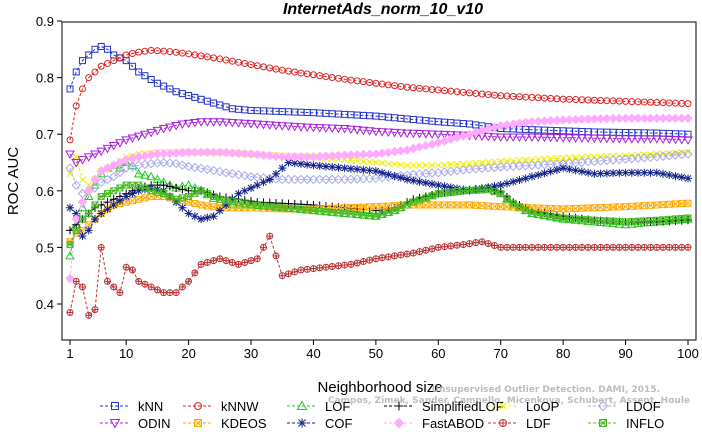  I want to click on x-tick-label: 20, so click(188, 353).